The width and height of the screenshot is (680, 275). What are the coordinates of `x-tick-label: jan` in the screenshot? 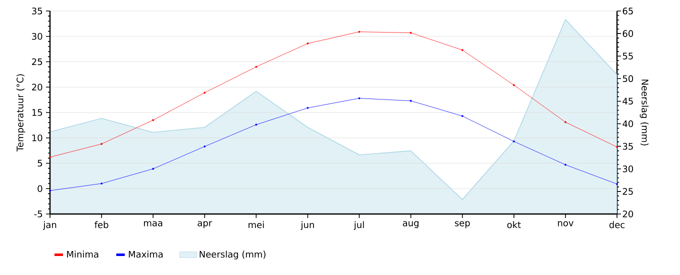 It's located at (49, 225).